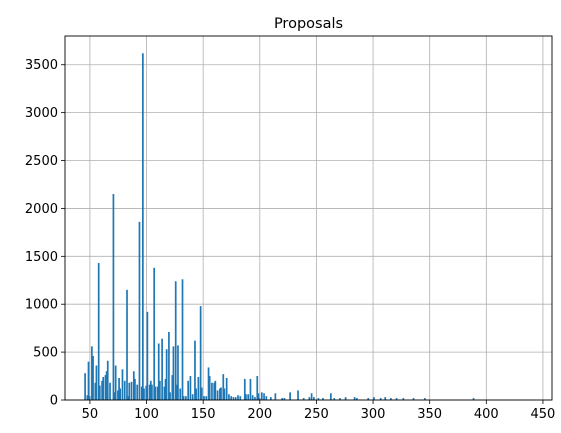 The width and height of the screenshot is (561, 433). What do you see at coordinates (203, 414) in the screenshot?
I see `x-tick-label: 150` at bounding box center [203, 414].